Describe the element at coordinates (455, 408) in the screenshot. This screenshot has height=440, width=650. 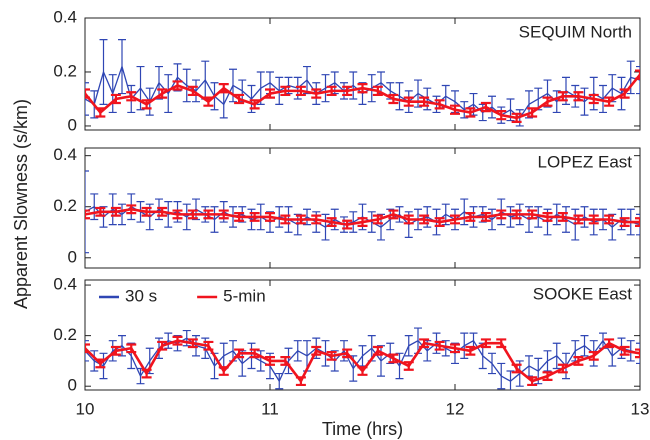
I see `x-tick-label: 12` at that location.